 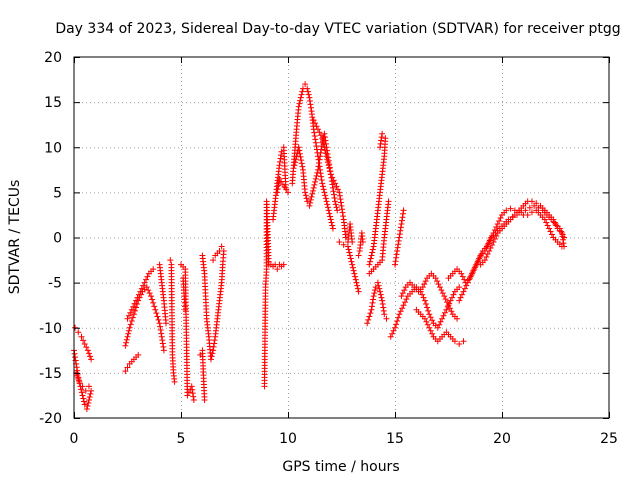 I want to click on y-tick-label: 15, so click(x=53, y=103).